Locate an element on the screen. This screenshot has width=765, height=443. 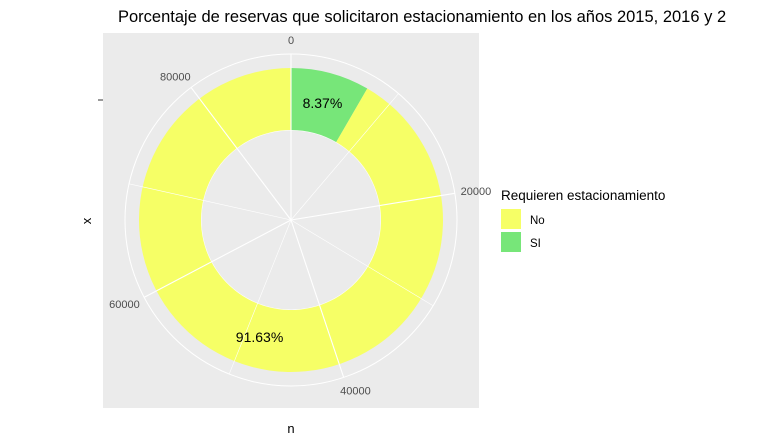
data-label-no: 91.63% is located at coordinates (259, 337).